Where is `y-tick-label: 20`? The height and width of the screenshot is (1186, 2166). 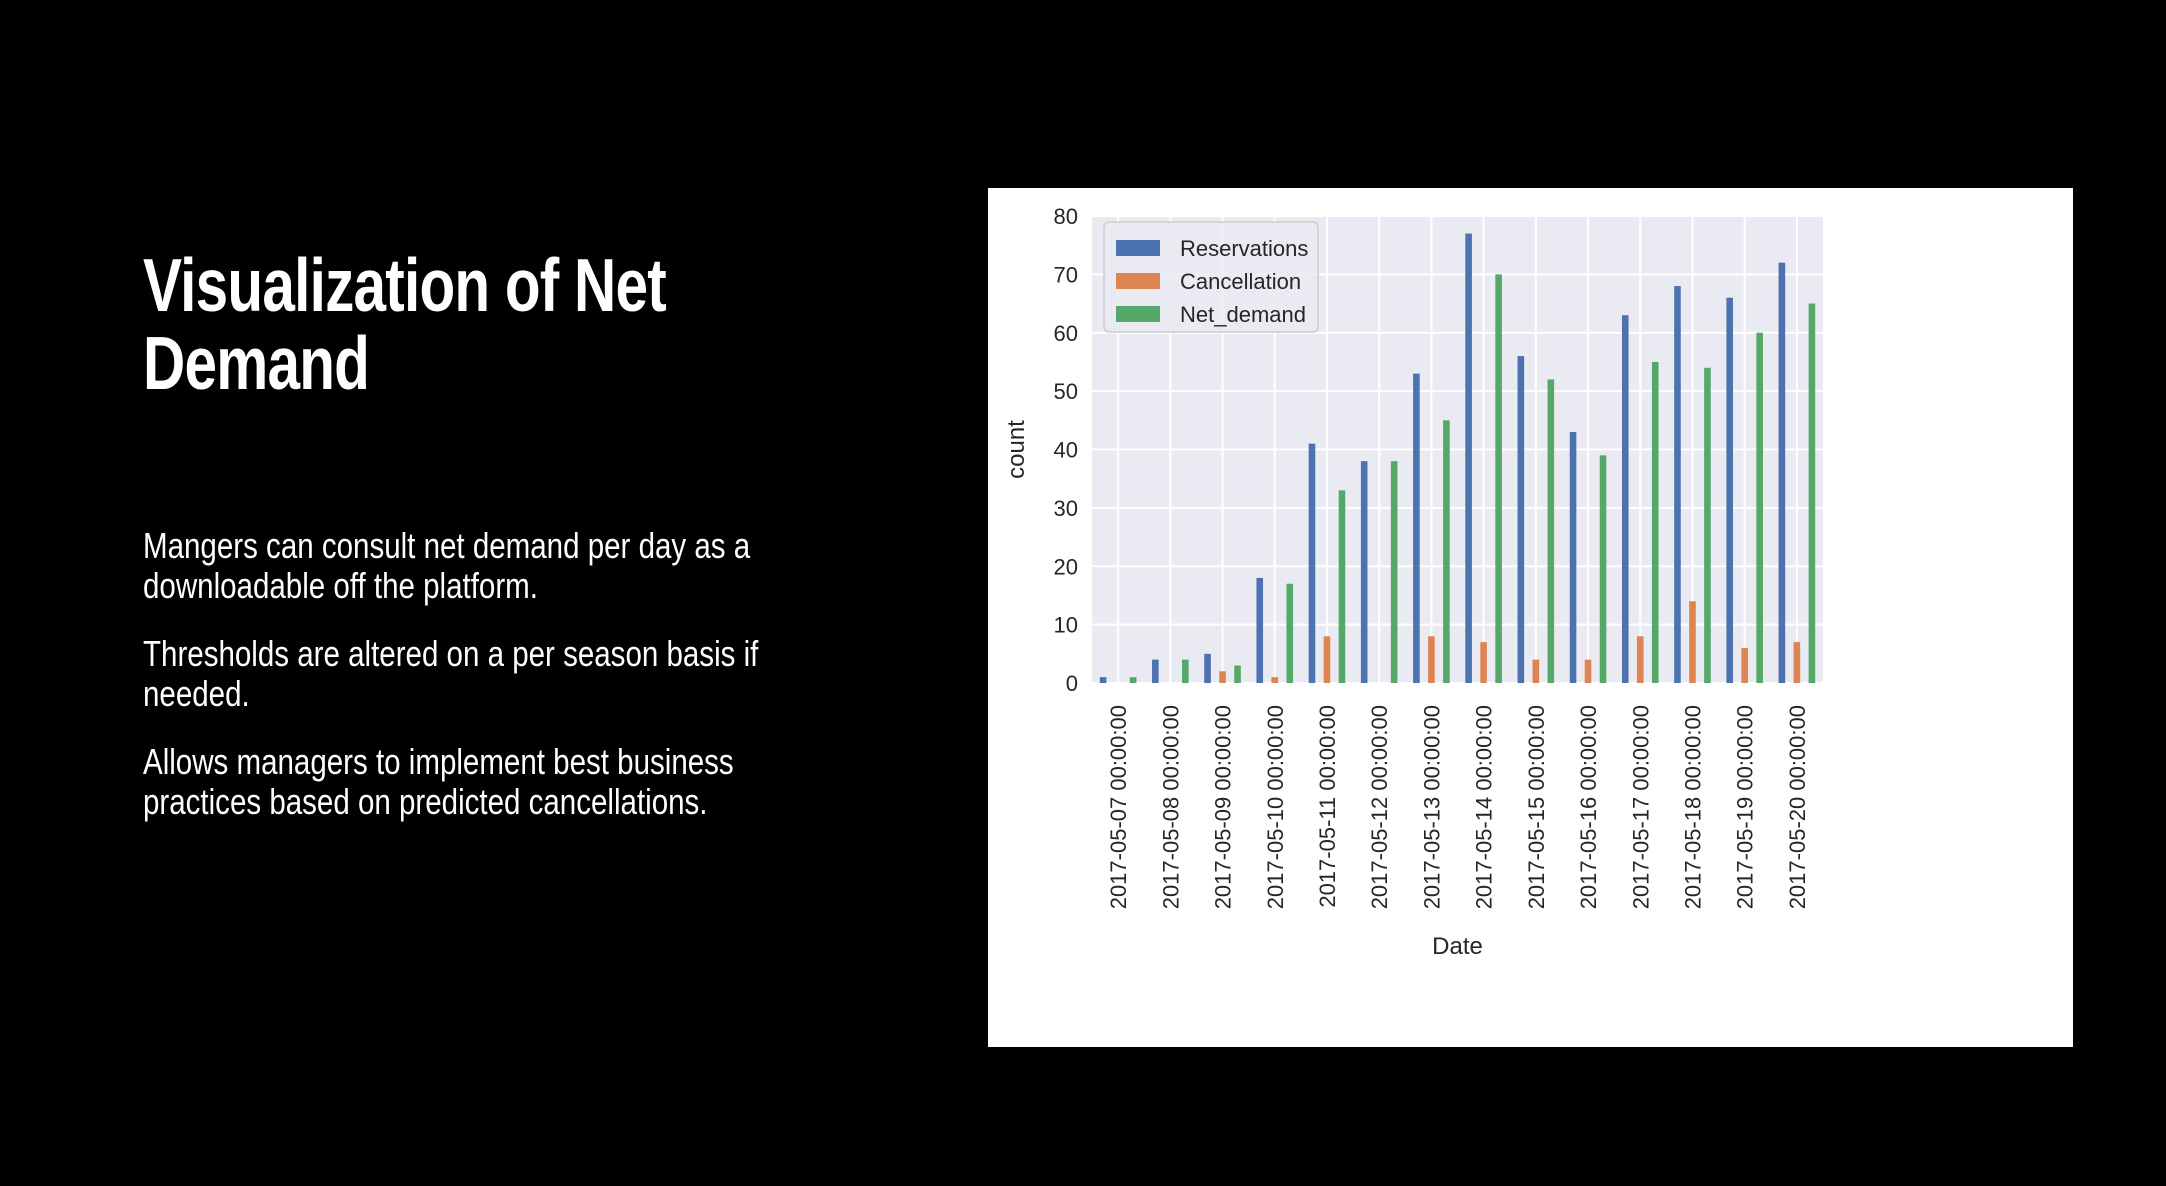
y-tick-label: 20 is located at coordinates (1066, 566).